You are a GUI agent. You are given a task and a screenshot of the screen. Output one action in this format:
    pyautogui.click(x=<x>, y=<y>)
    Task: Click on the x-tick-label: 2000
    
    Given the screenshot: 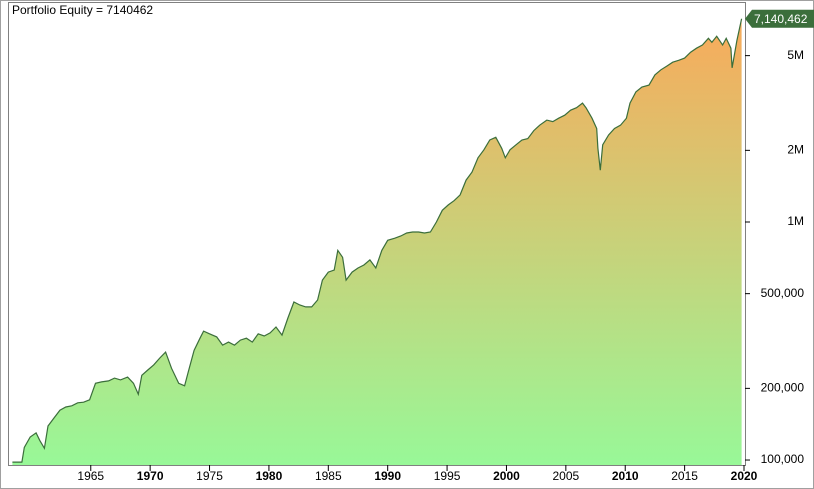 What is the action you would take?
    pyautogui.click(x=506, y=476)
    